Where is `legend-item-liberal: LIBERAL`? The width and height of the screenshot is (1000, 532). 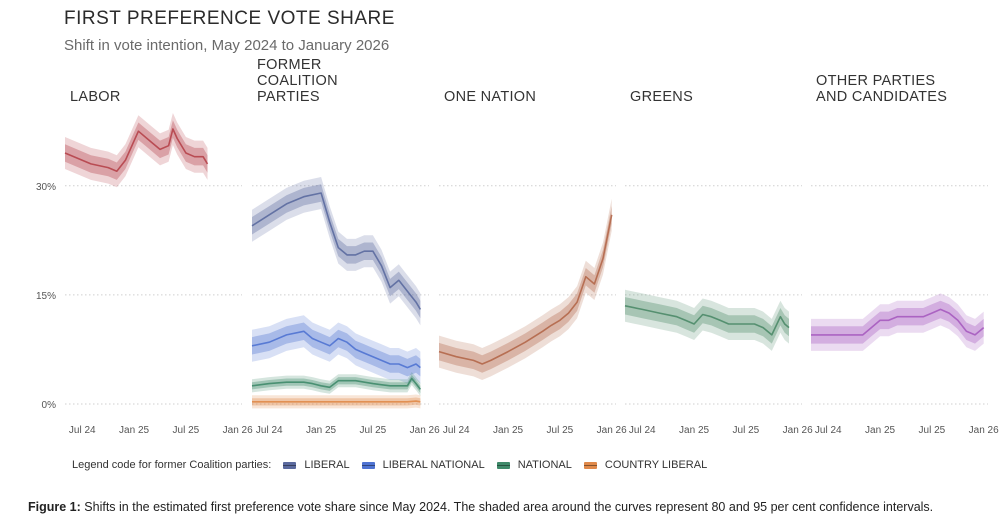
legend-item-liberal: LIBERAL is located at coordinates (316, 465).